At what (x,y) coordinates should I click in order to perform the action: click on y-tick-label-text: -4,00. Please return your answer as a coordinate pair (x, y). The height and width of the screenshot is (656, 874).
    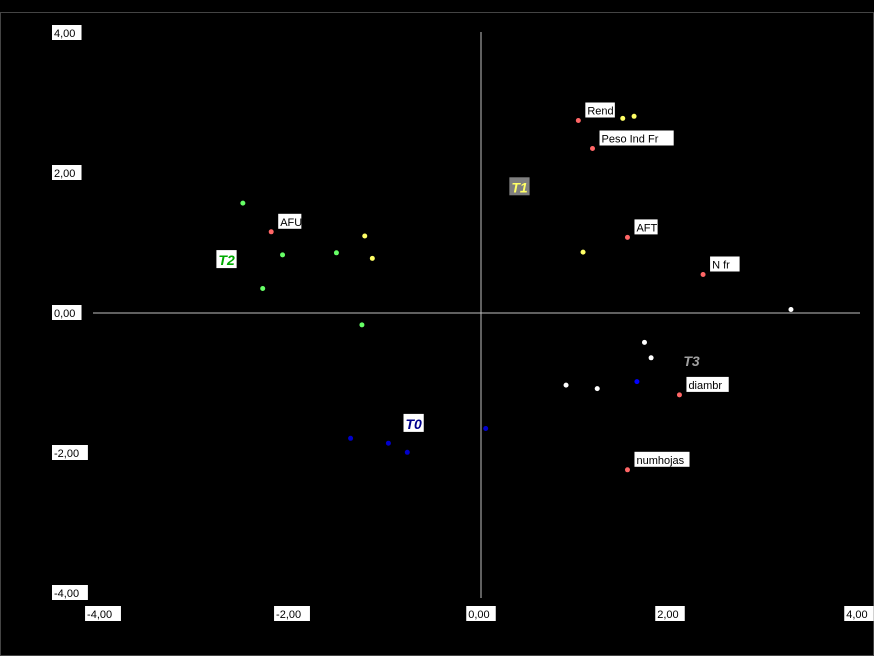
    Looking at the image, I should click on (66, 594).